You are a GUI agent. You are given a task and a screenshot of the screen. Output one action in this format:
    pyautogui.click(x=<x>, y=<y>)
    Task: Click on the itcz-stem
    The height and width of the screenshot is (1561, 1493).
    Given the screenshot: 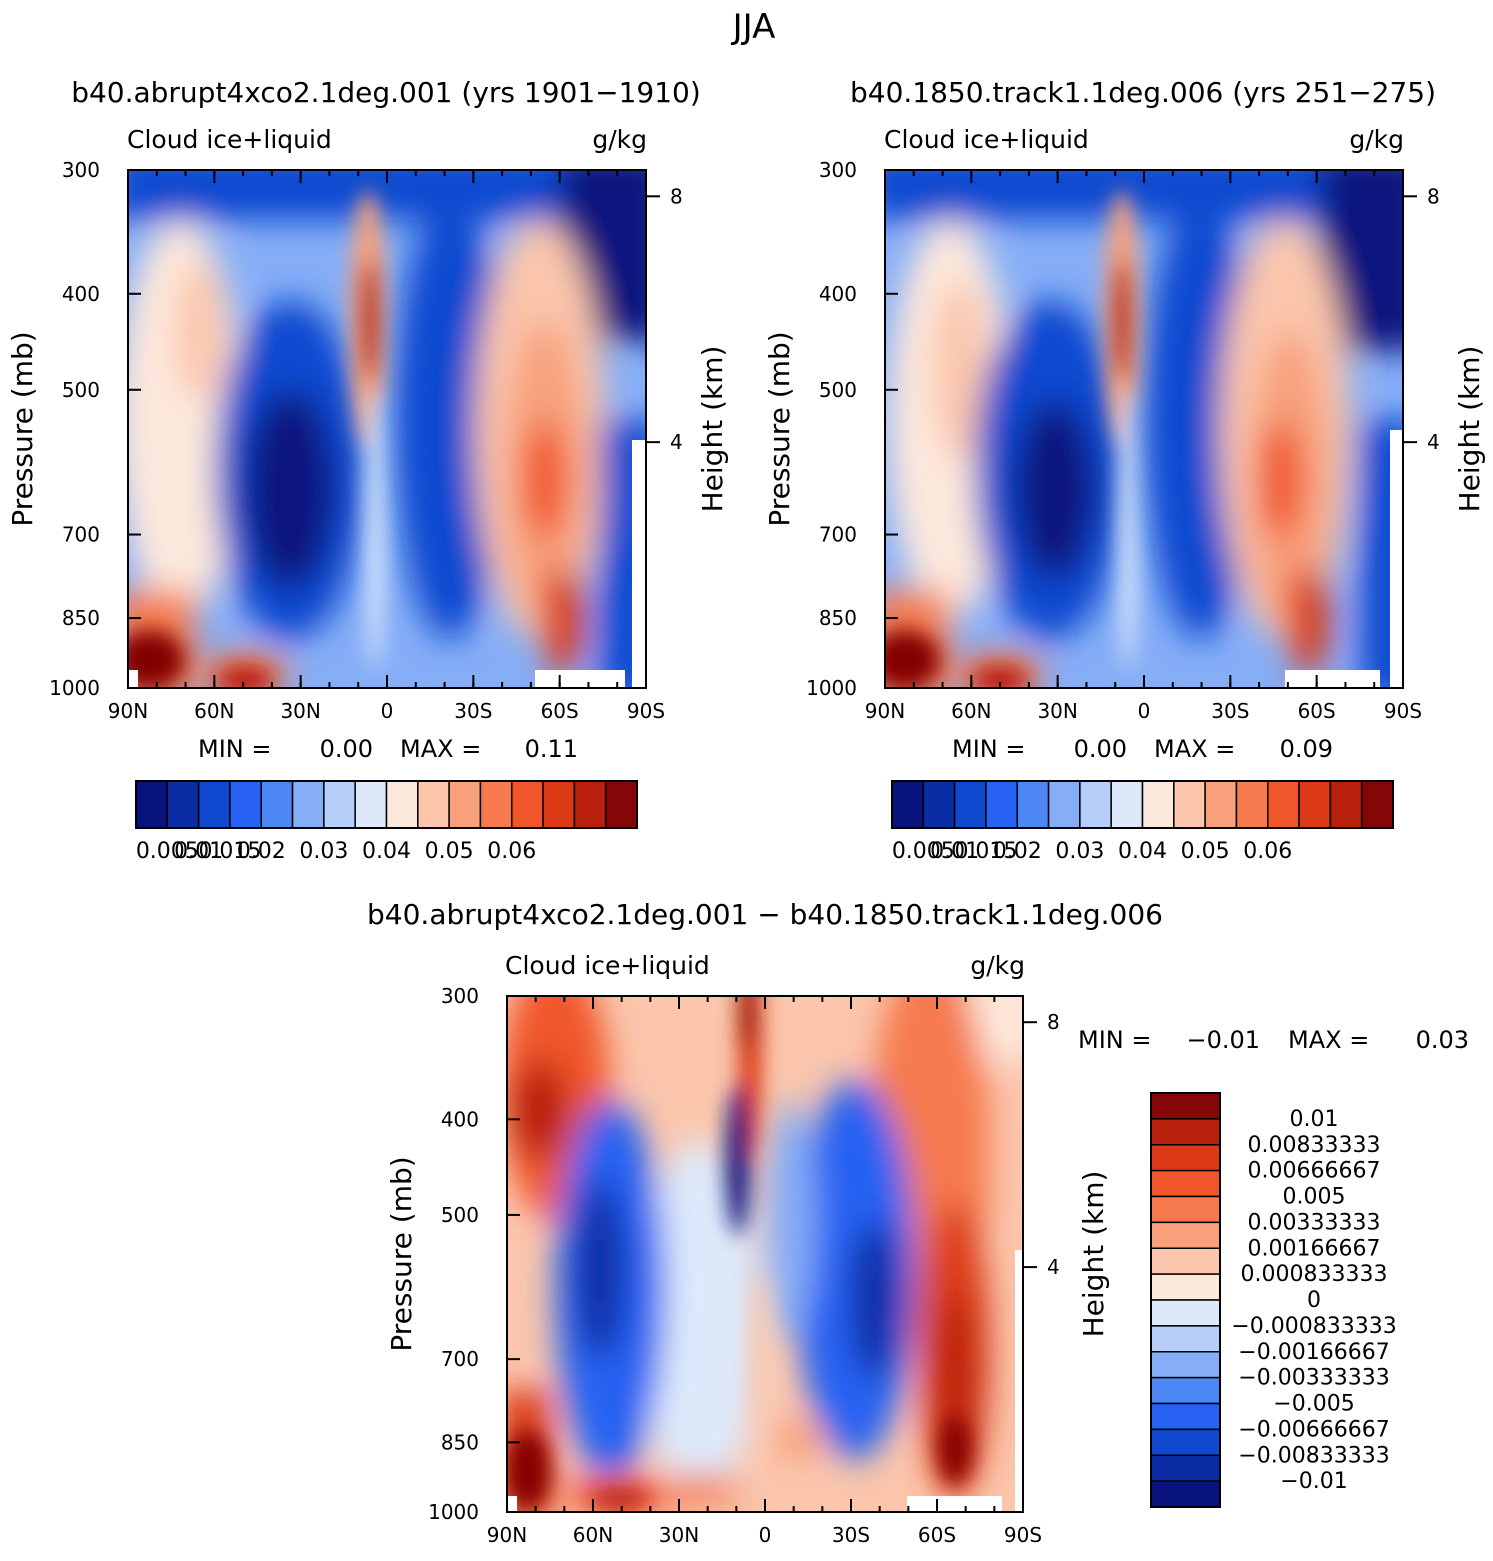 What is the action you would take?
    pyautogui.click(x=375, y=530)
    